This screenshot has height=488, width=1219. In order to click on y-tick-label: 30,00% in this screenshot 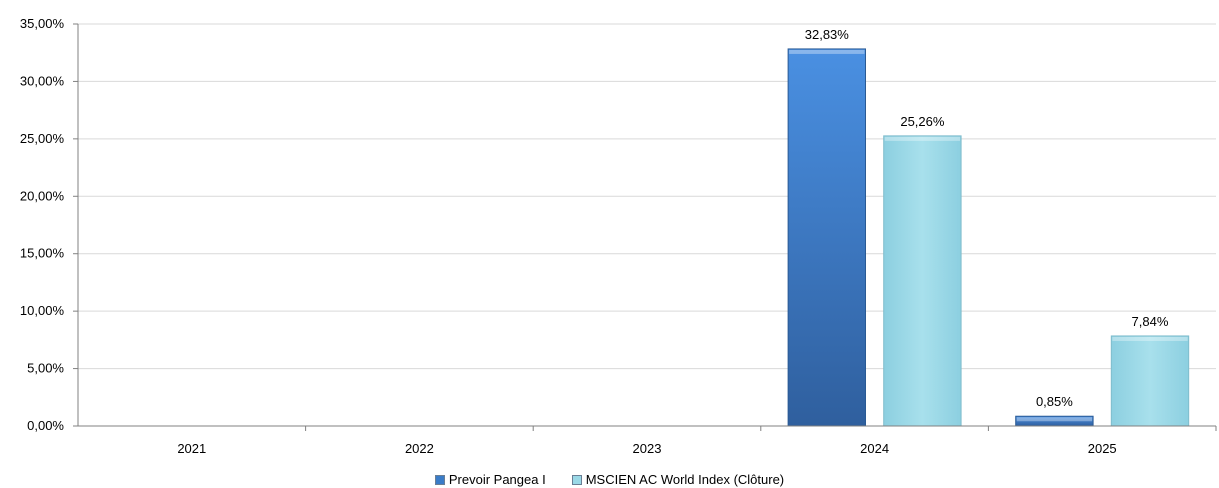, I will do `click(42, 80)`.